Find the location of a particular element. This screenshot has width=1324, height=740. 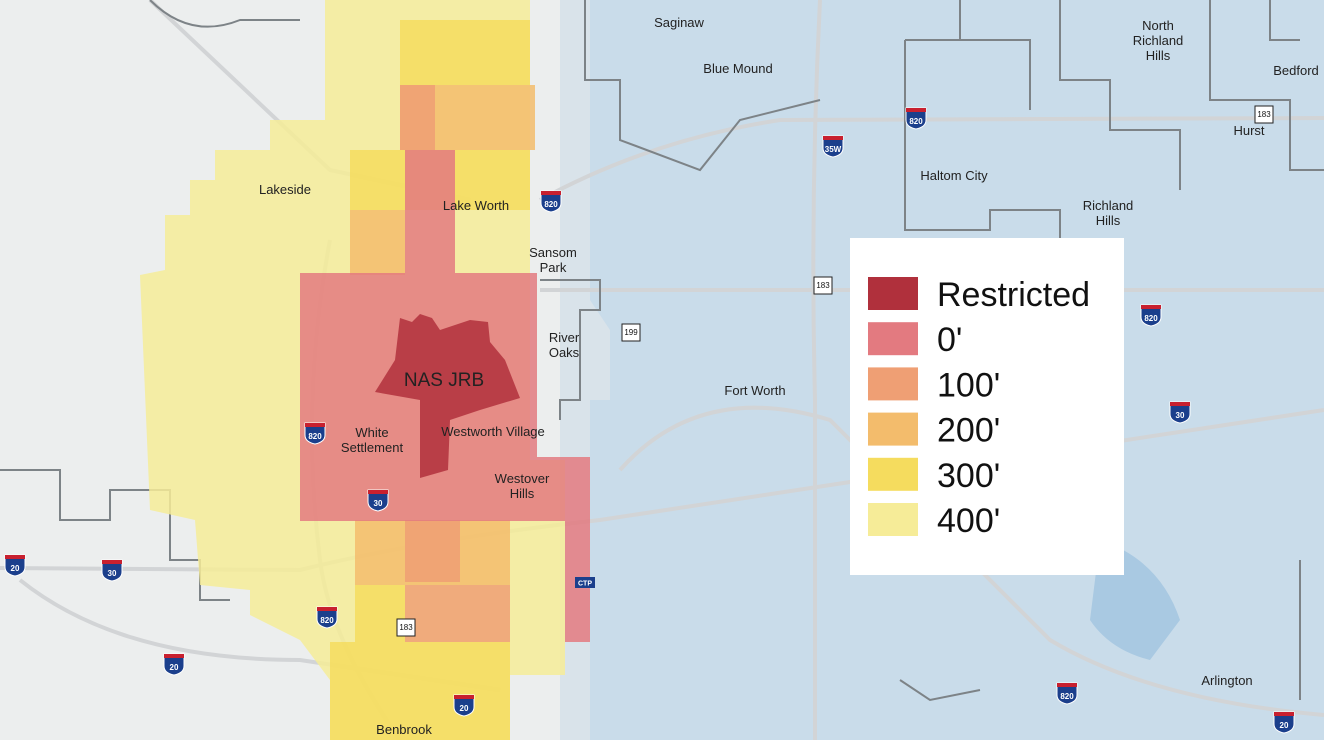

place-label: Arlington is located at coordinates (1226, 680).